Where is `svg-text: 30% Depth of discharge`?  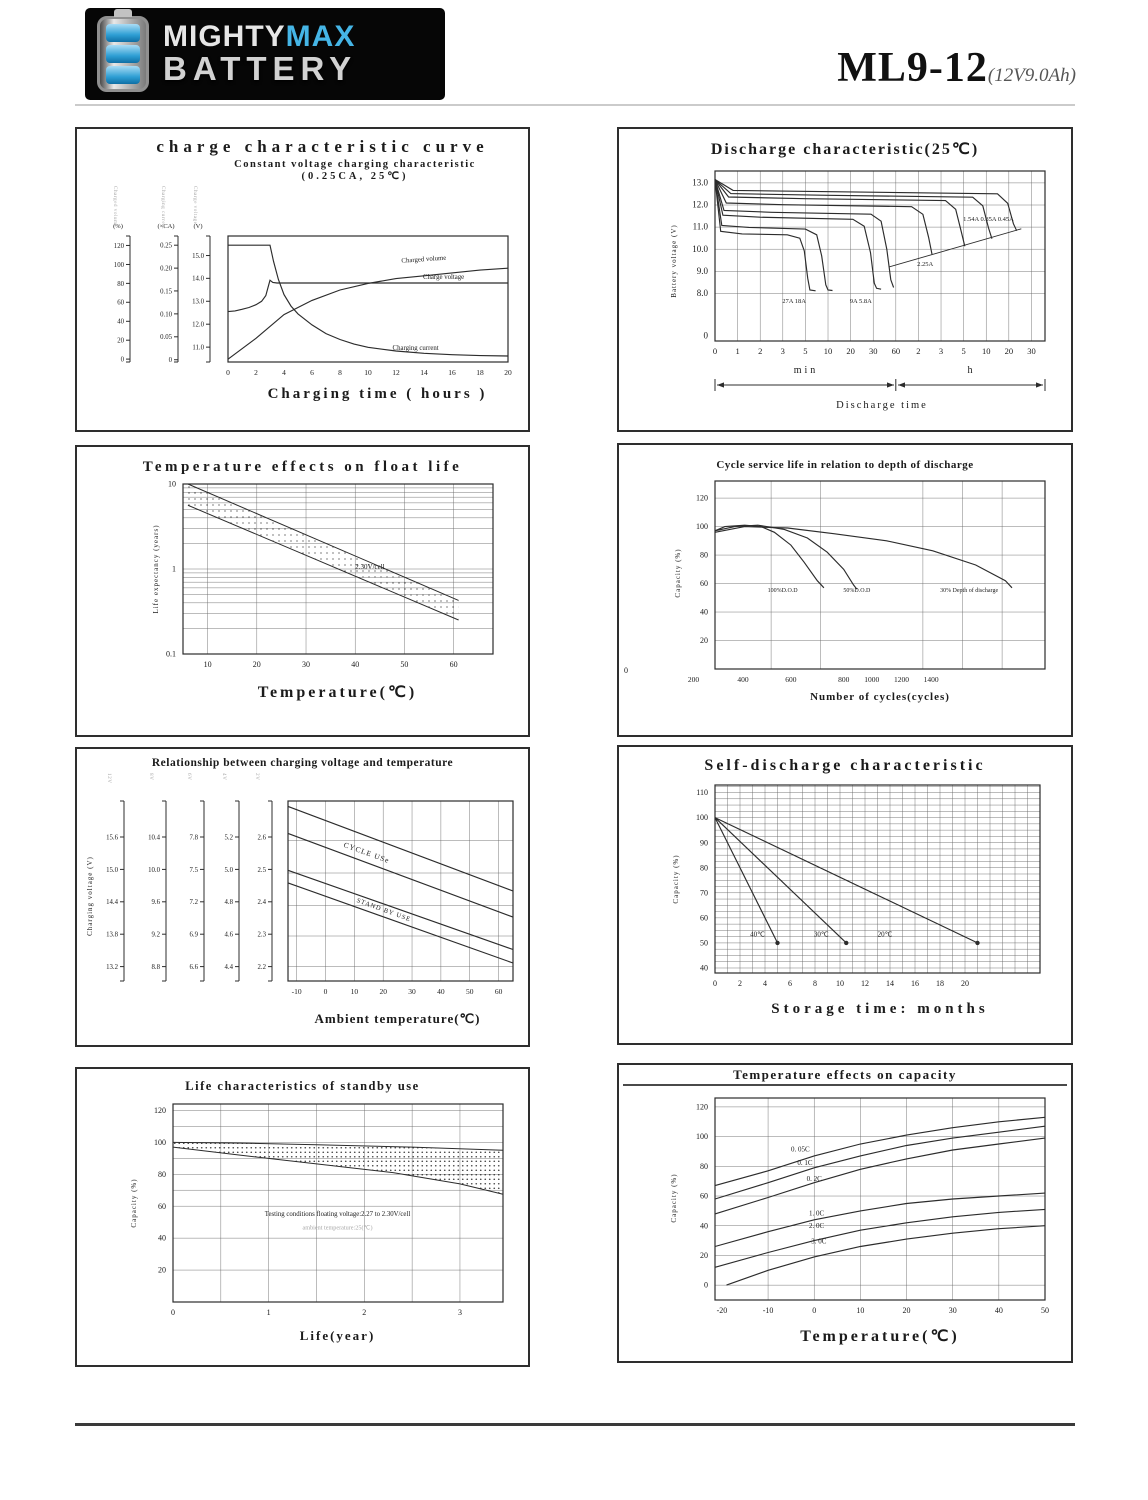 svg-text: 30% Depth of discharge is located at coordinates (969, 590).